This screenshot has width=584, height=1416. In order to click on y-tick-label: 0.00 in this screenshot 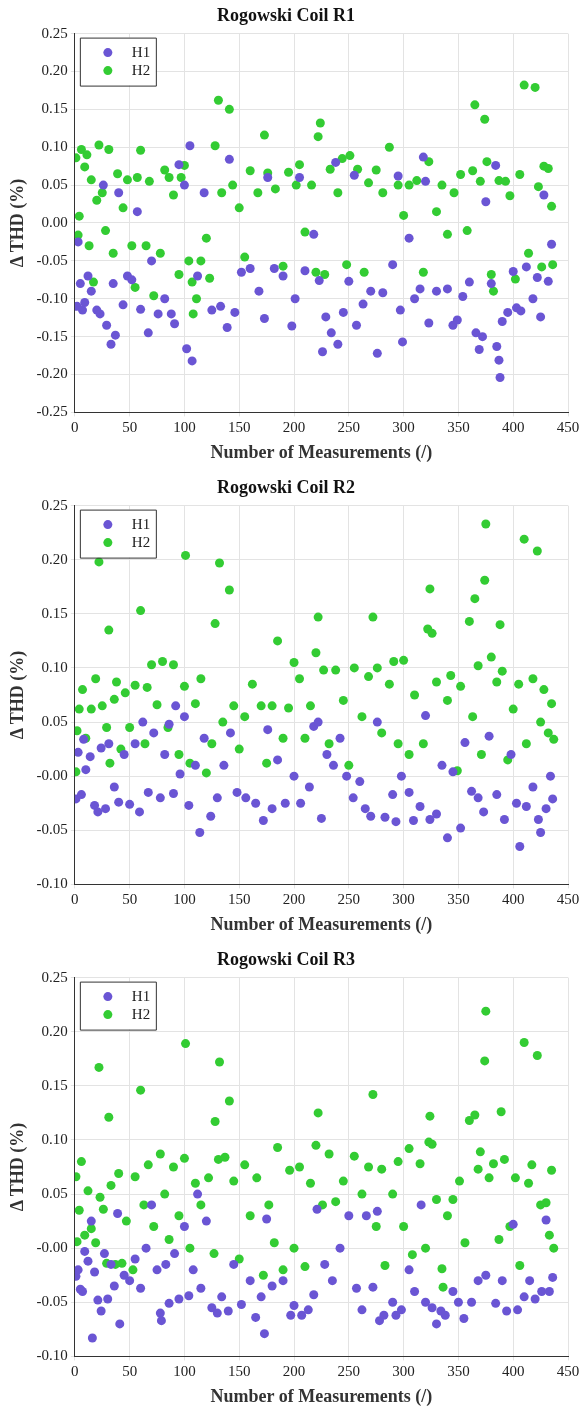, I will do `click(54, 221)`.